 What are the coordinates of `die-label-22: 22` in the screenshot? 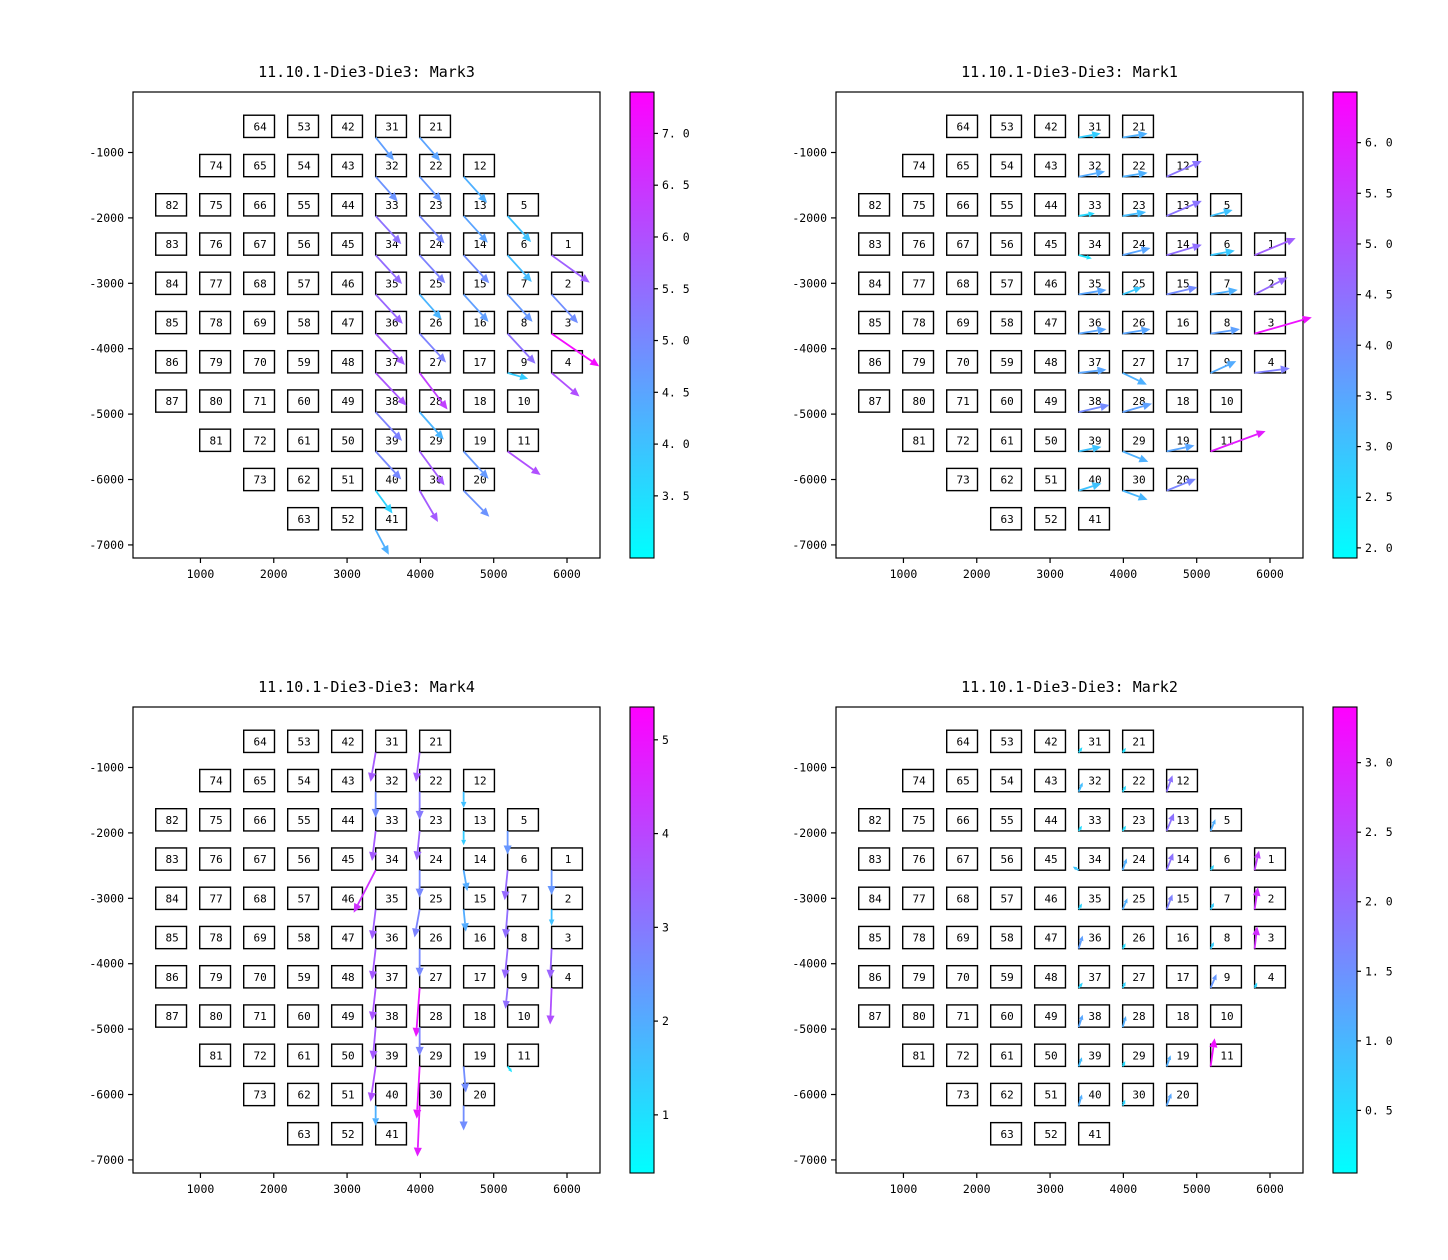 It's located at (1138, 781).